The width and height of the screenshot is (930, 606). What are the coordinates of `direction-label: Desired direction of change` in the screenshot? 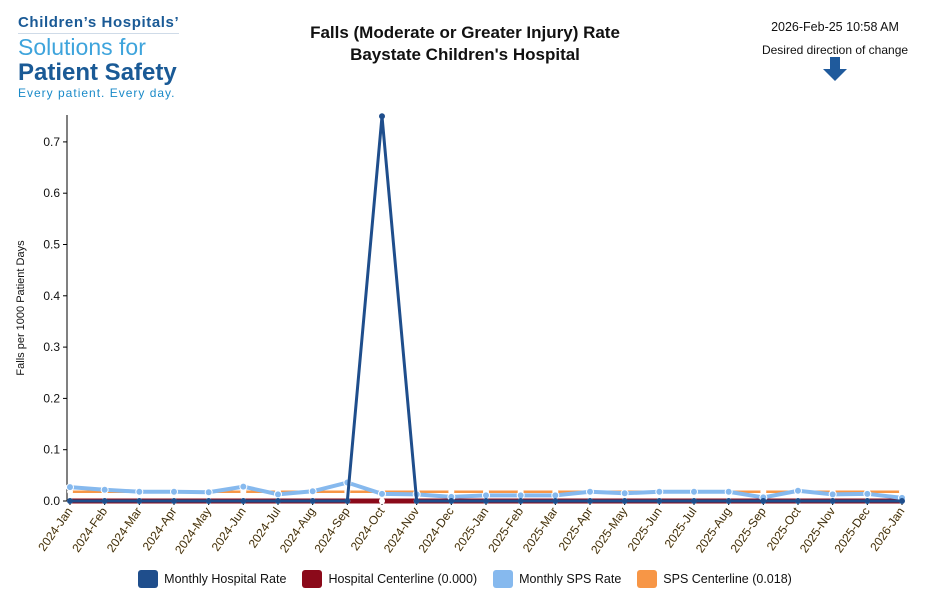 It's located at (835, 50).